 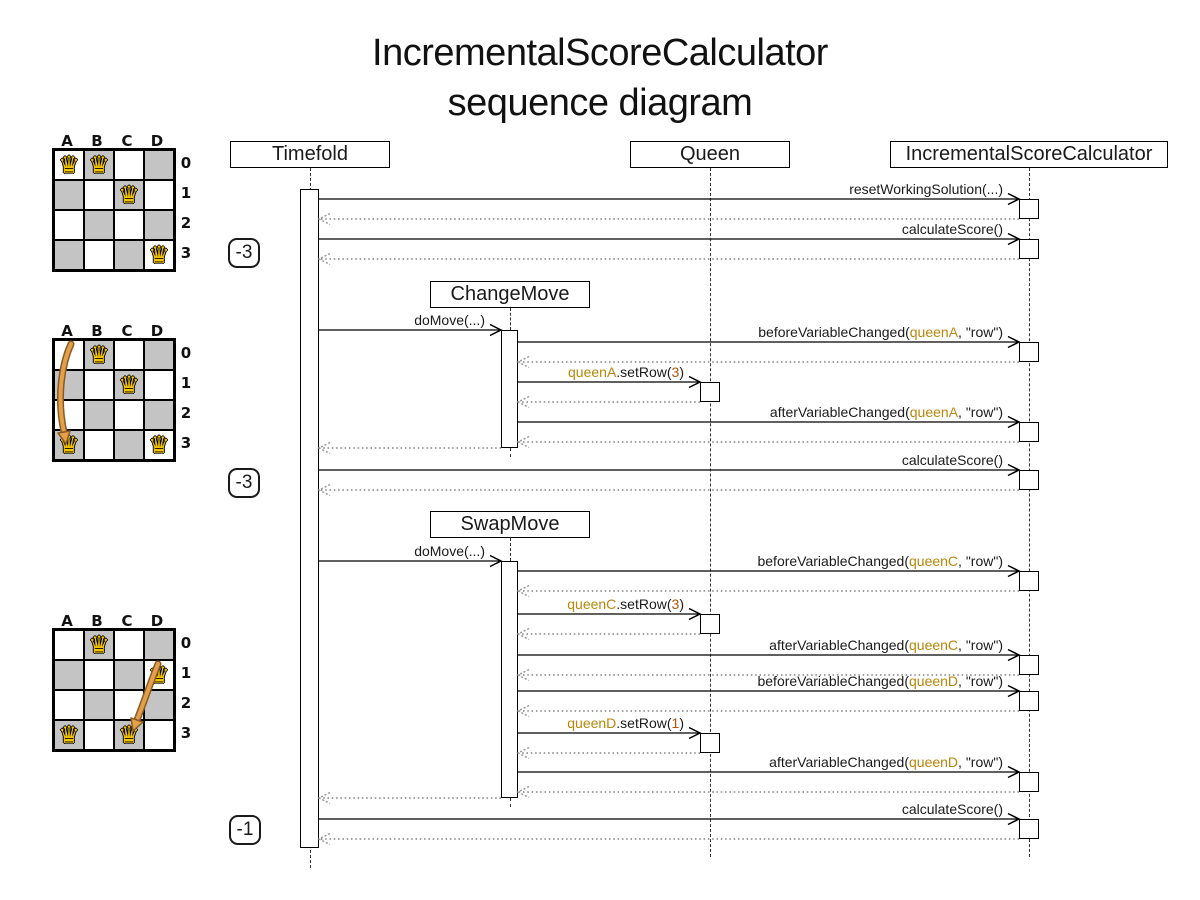 I want to click on message-label: queenA.setRow(3), so click(x=626, y=372).